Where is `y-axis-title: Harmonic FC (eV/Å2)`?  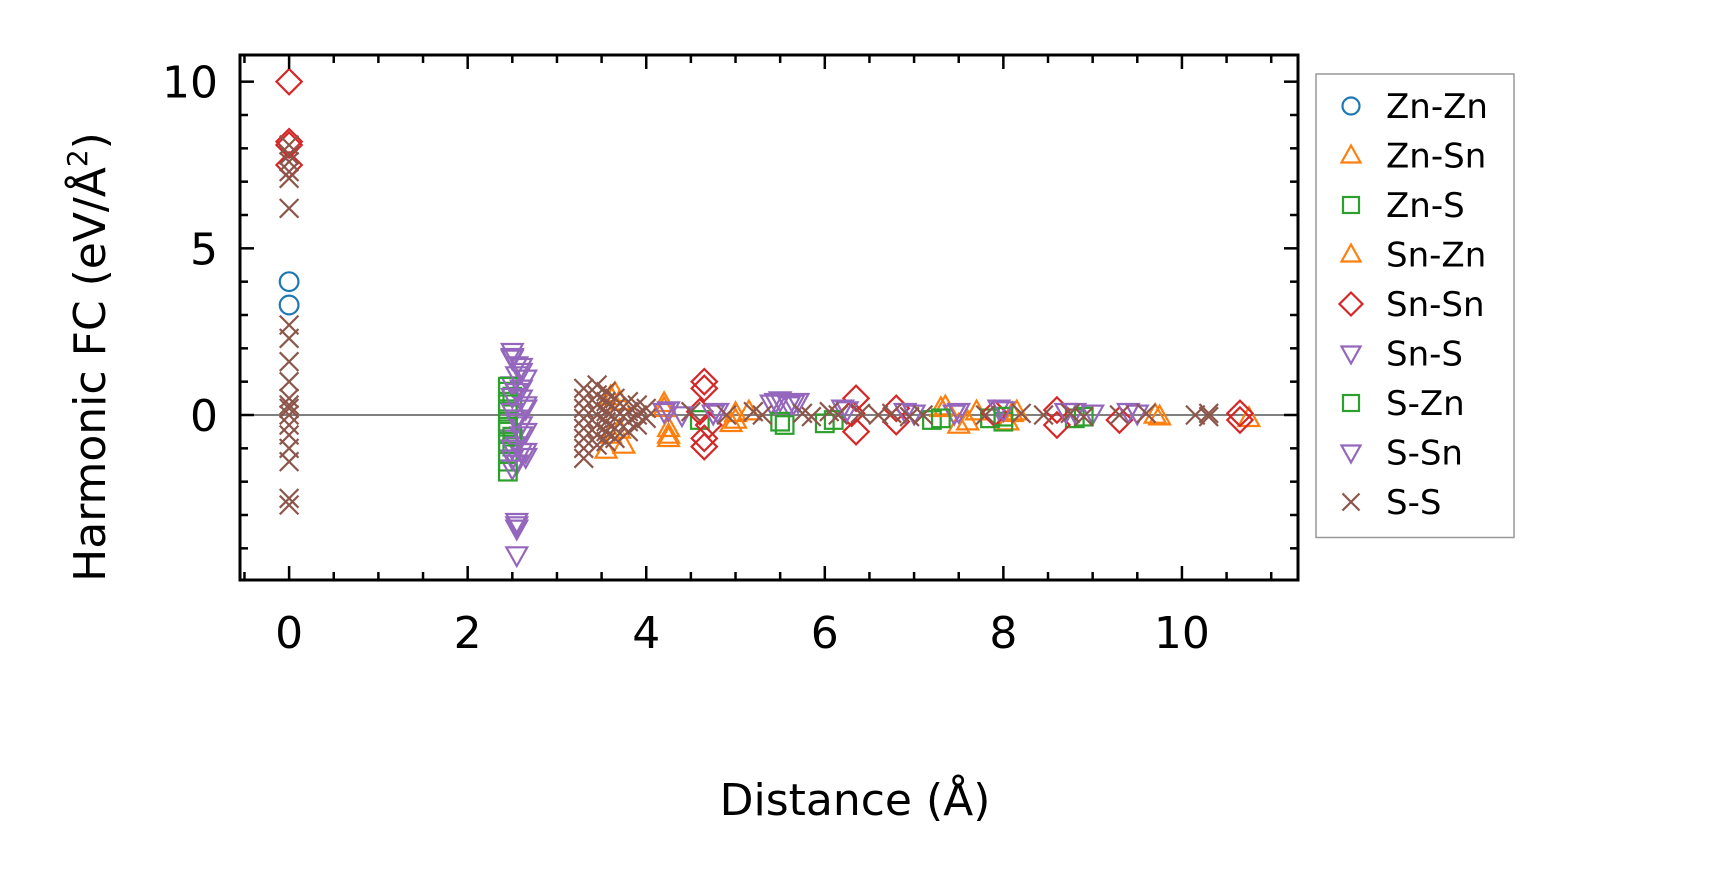
y-axis-title: Harmonic FC (eV/Å2) is located at coordinates (88, 357).